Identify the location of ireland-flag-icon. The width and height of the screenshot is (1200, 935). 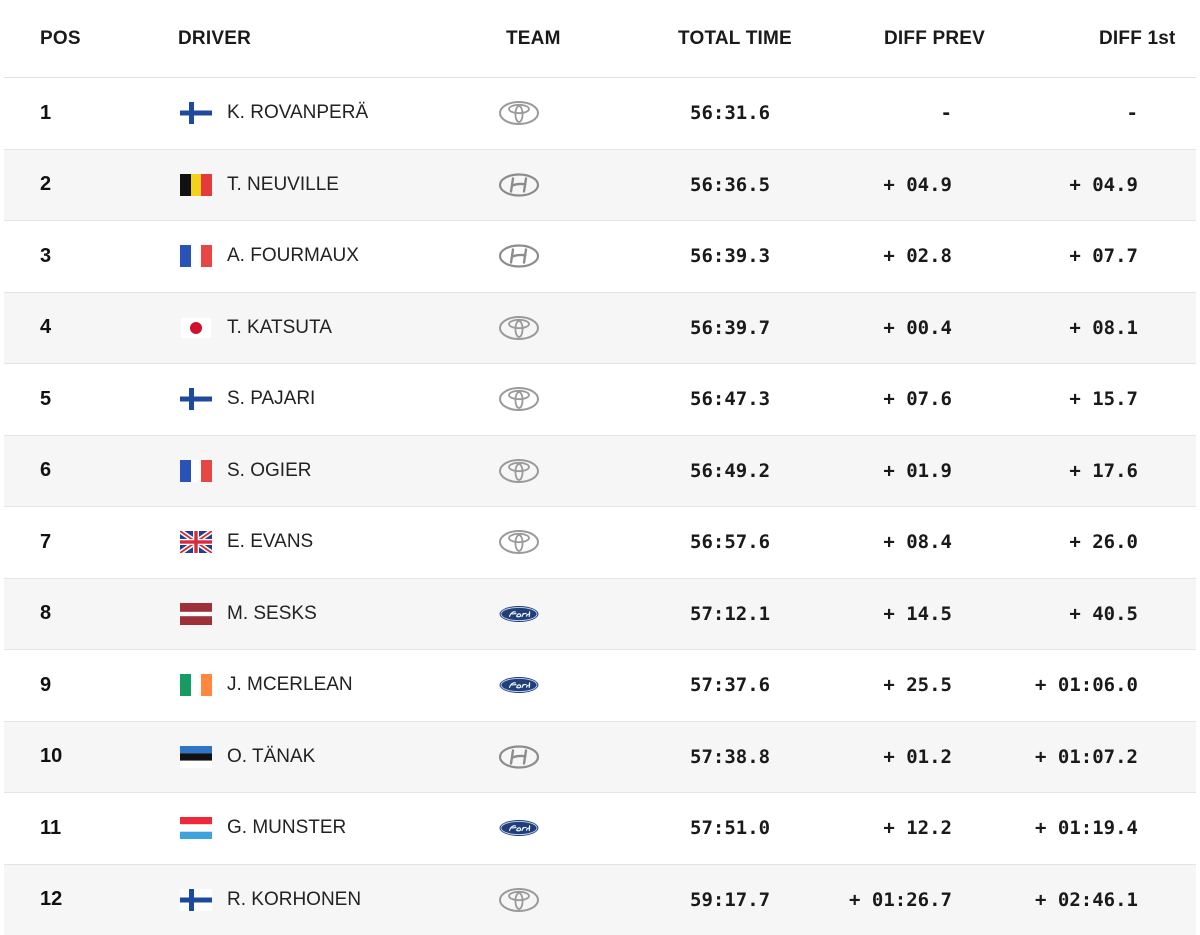
(203, 685).